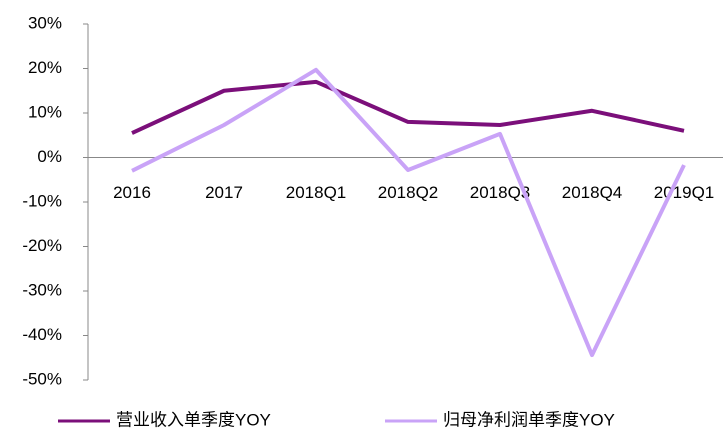 The height and width of the screenshot is (438, 723). Describe the element at coordinates (42, 334) in the screenshot. I see `y-tick-label: -40%` at that location.